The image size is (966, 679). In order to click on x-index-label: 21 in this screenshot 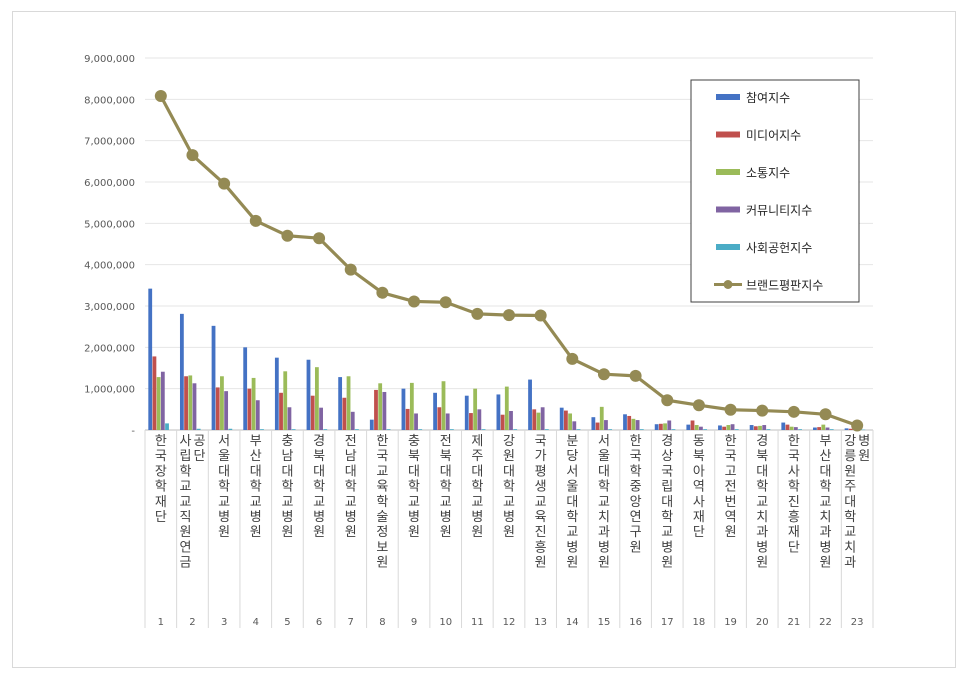, I will do `click(794, 622)`.